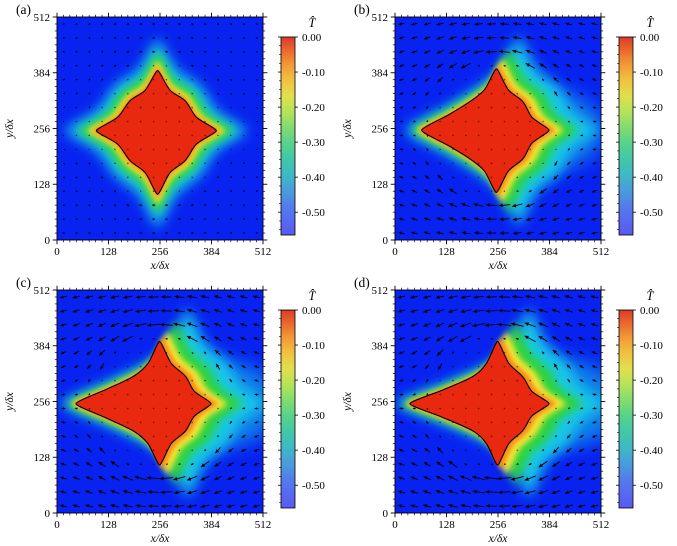  What do you see at coordinates (23, 282) in the screenshot?
I see `panel-label: (c)` at bounding box center [23, 282].